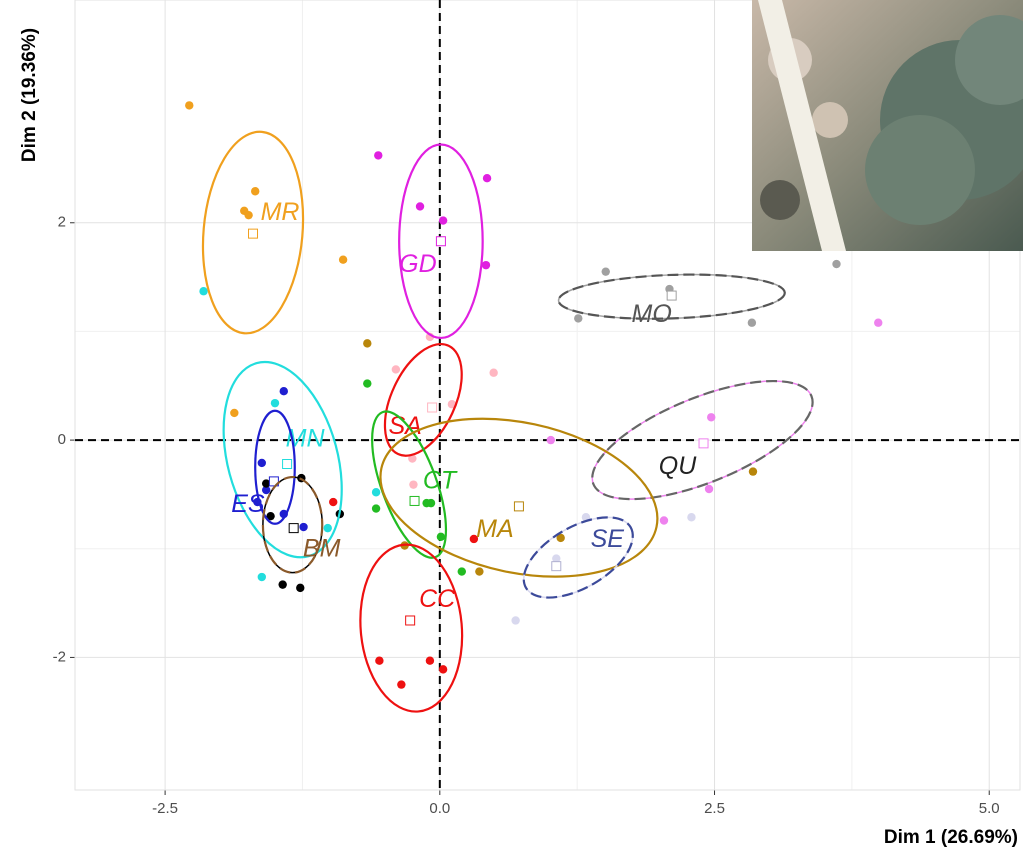 This screenshot has width=1023, height=856. I want to click on group-label: BM, so click(322, 549).